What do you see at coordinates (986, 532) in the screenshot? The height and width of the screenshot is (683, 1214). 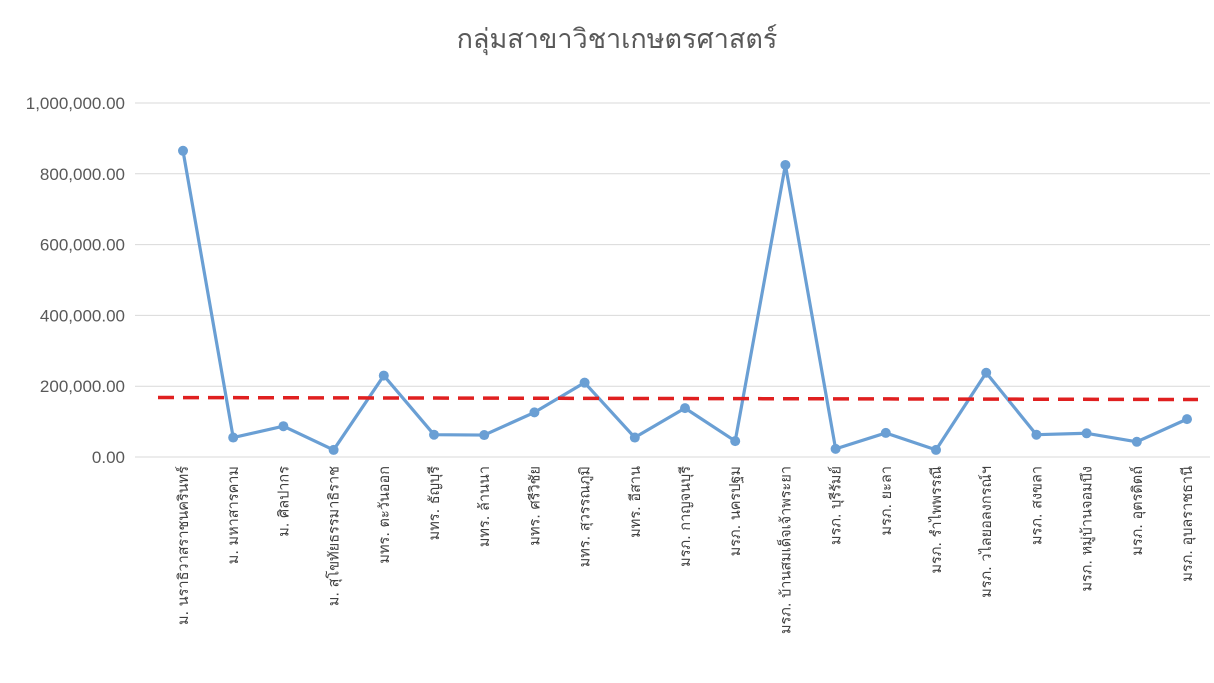 I see `x-tick-label: มรภ. วไลยอลงกรณ์ฯ` at bounding box center [986, 532].